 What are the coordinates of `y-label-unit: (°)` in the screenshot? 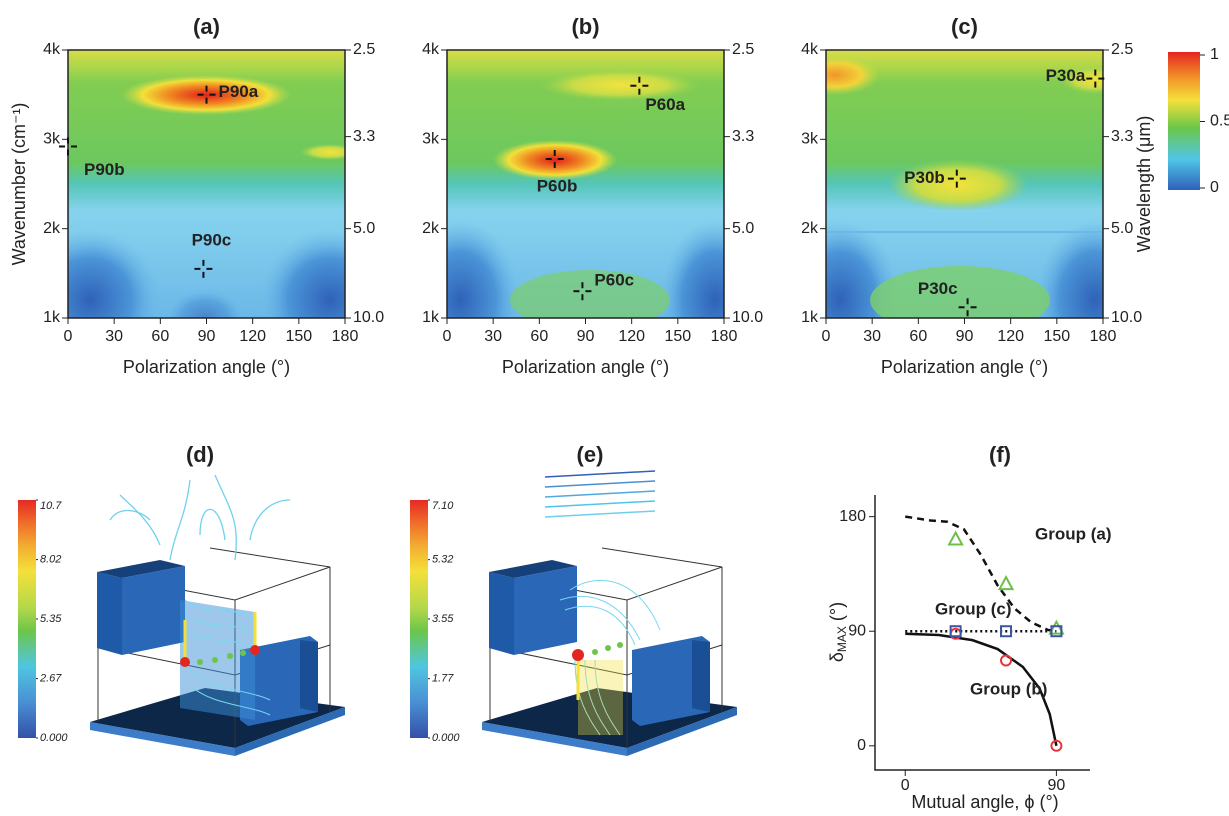 It's located at (837, 614).